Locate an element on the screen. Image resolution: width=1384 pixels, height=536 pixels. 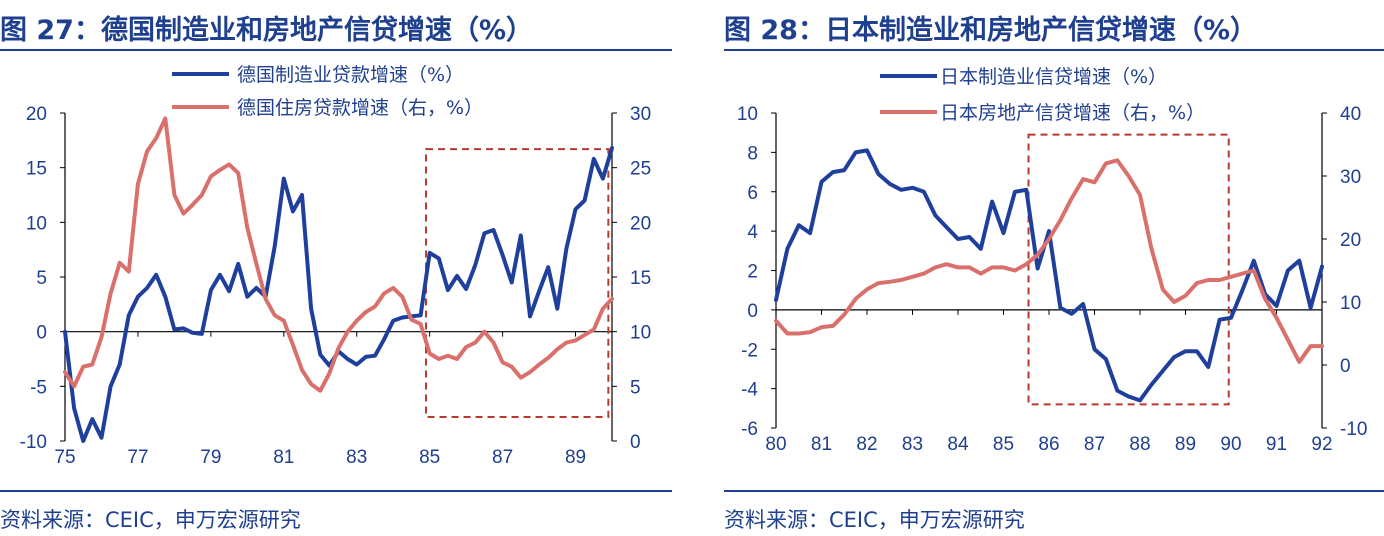
x-tick-label: 90 is located at coordinates (1230, 444).